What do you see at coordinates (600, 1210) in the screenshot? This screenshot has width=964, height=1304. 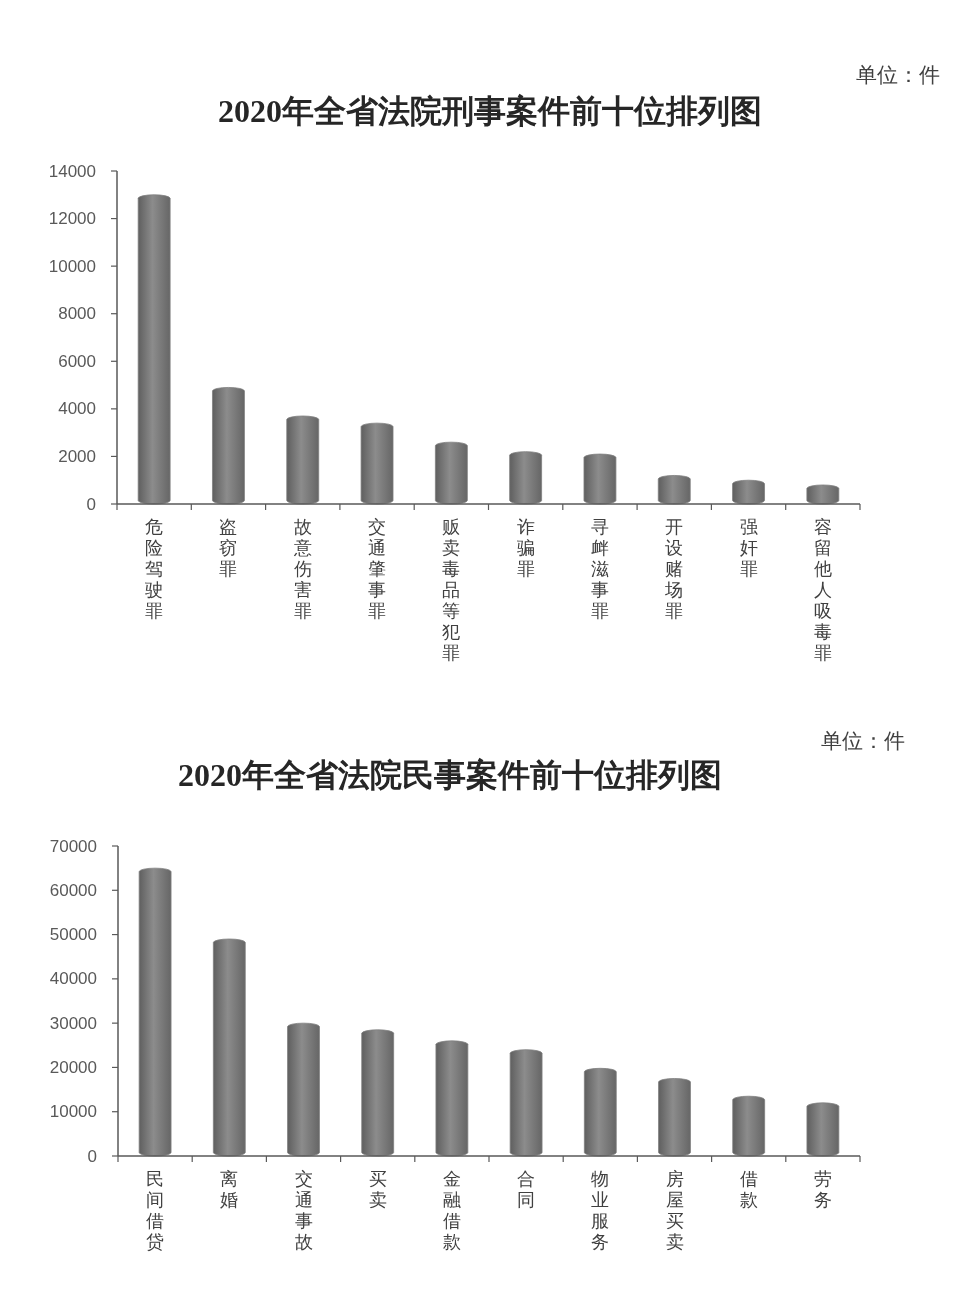 I see `x-tick-label: 物业服务` at bounding box center [600, 1210].